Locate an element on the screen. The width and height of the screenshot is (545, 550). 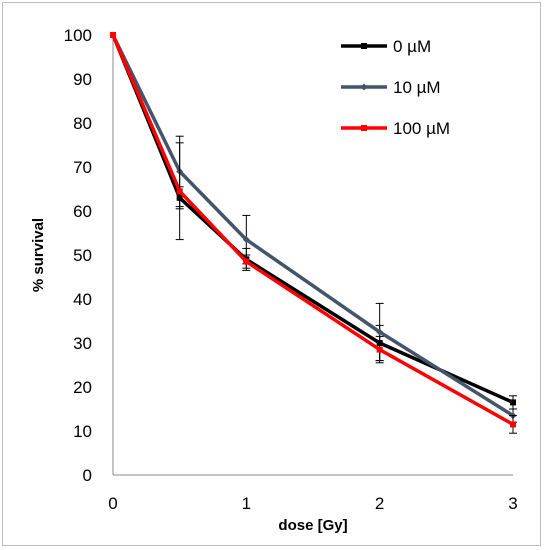
x-tick-label: 3 is located at coordinates (512, 503).